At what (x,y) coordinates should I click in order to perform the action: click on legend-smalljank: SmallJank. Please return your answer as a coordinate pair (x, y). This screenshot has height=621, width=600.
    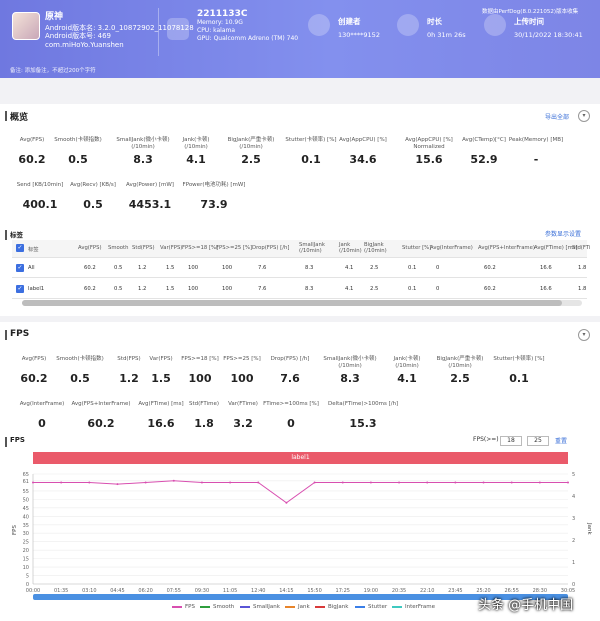
    Looking at the image, I should click on (260, 607).